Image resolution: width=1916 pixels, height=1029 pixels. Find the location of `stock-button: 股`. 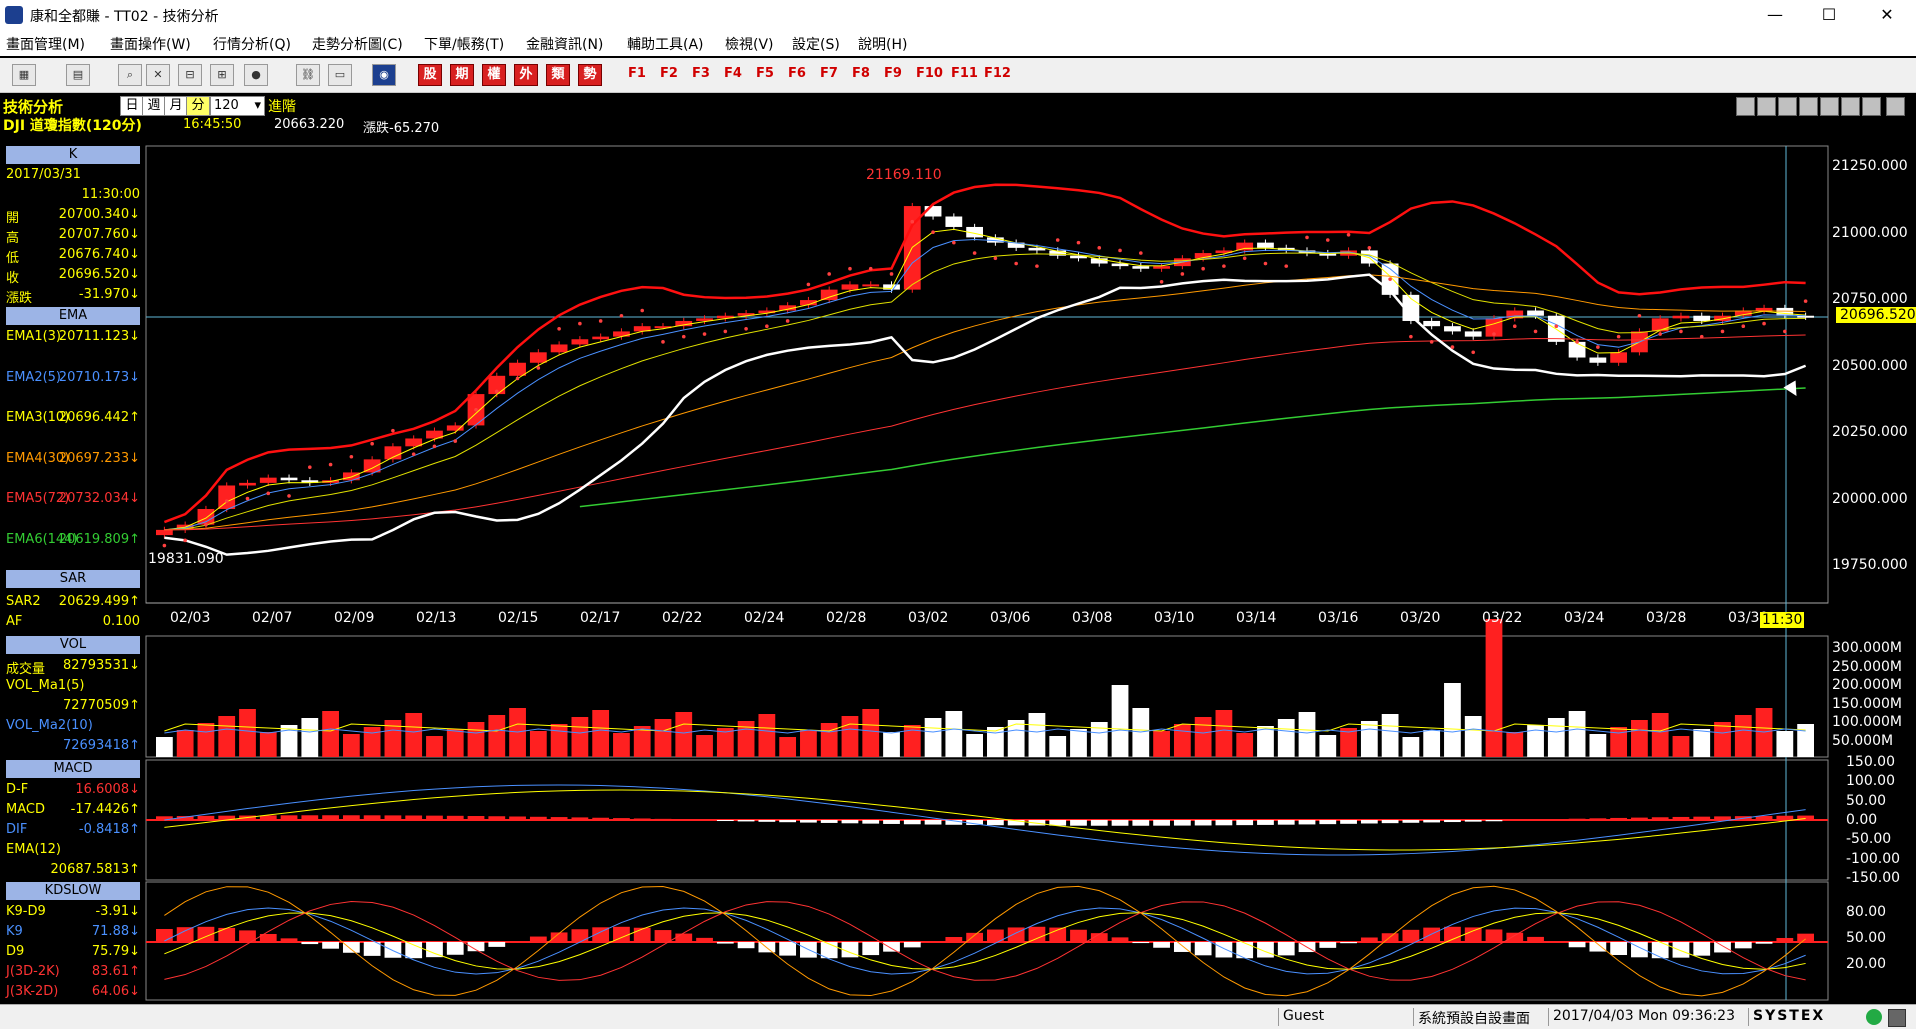

stock-button: 股 is located at coordinates (430, 75).